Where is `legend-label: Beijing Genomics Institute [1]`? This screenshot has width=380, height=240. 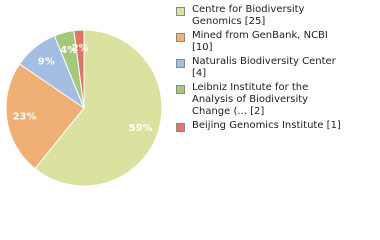 legend-label: Beijing Genomics Institute [1] is located at coordinates (266, 125).